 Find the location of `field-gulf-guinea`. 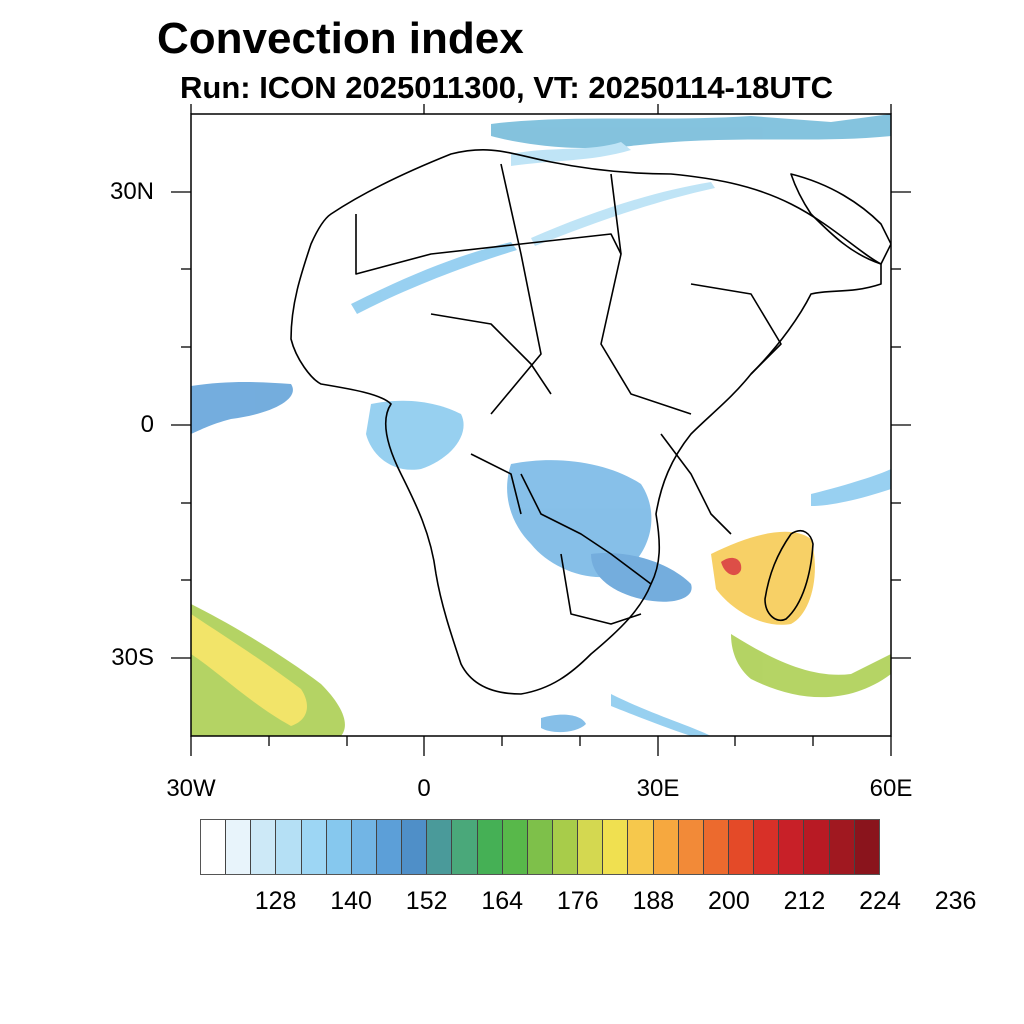

field-gulf-guinea is located at coordinates (415, 435).